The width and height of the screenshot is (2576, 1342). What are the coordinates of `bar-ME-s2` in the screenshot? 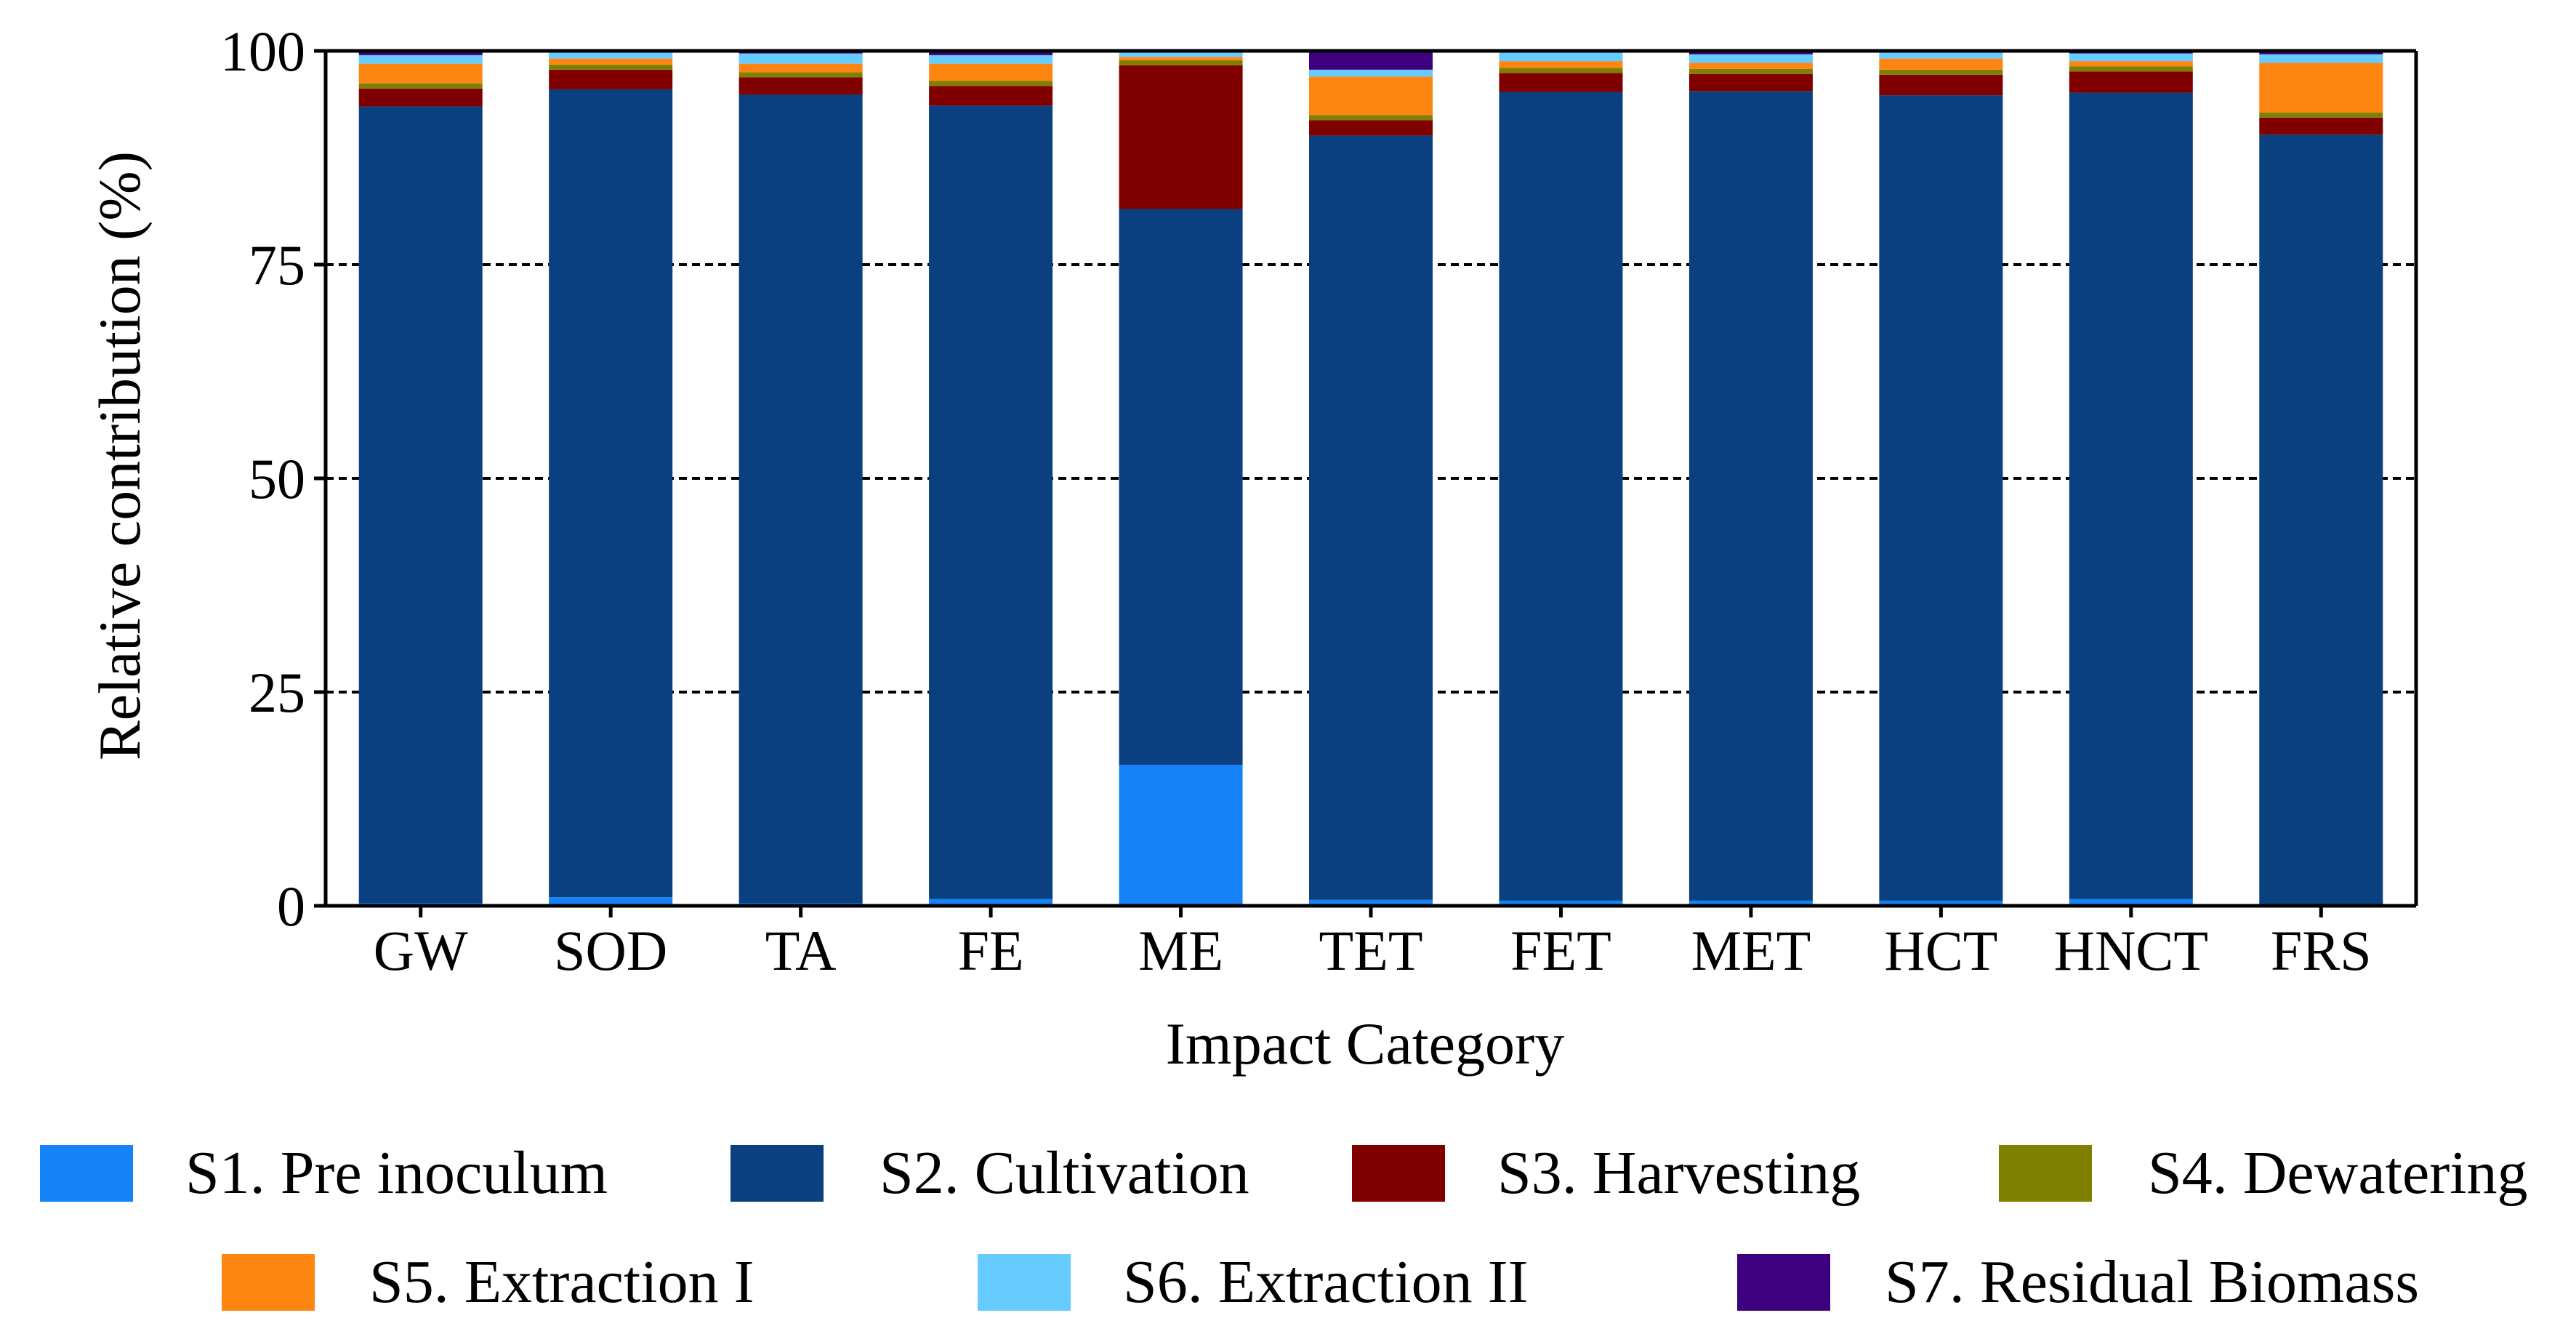 It's located at (1181, 487).